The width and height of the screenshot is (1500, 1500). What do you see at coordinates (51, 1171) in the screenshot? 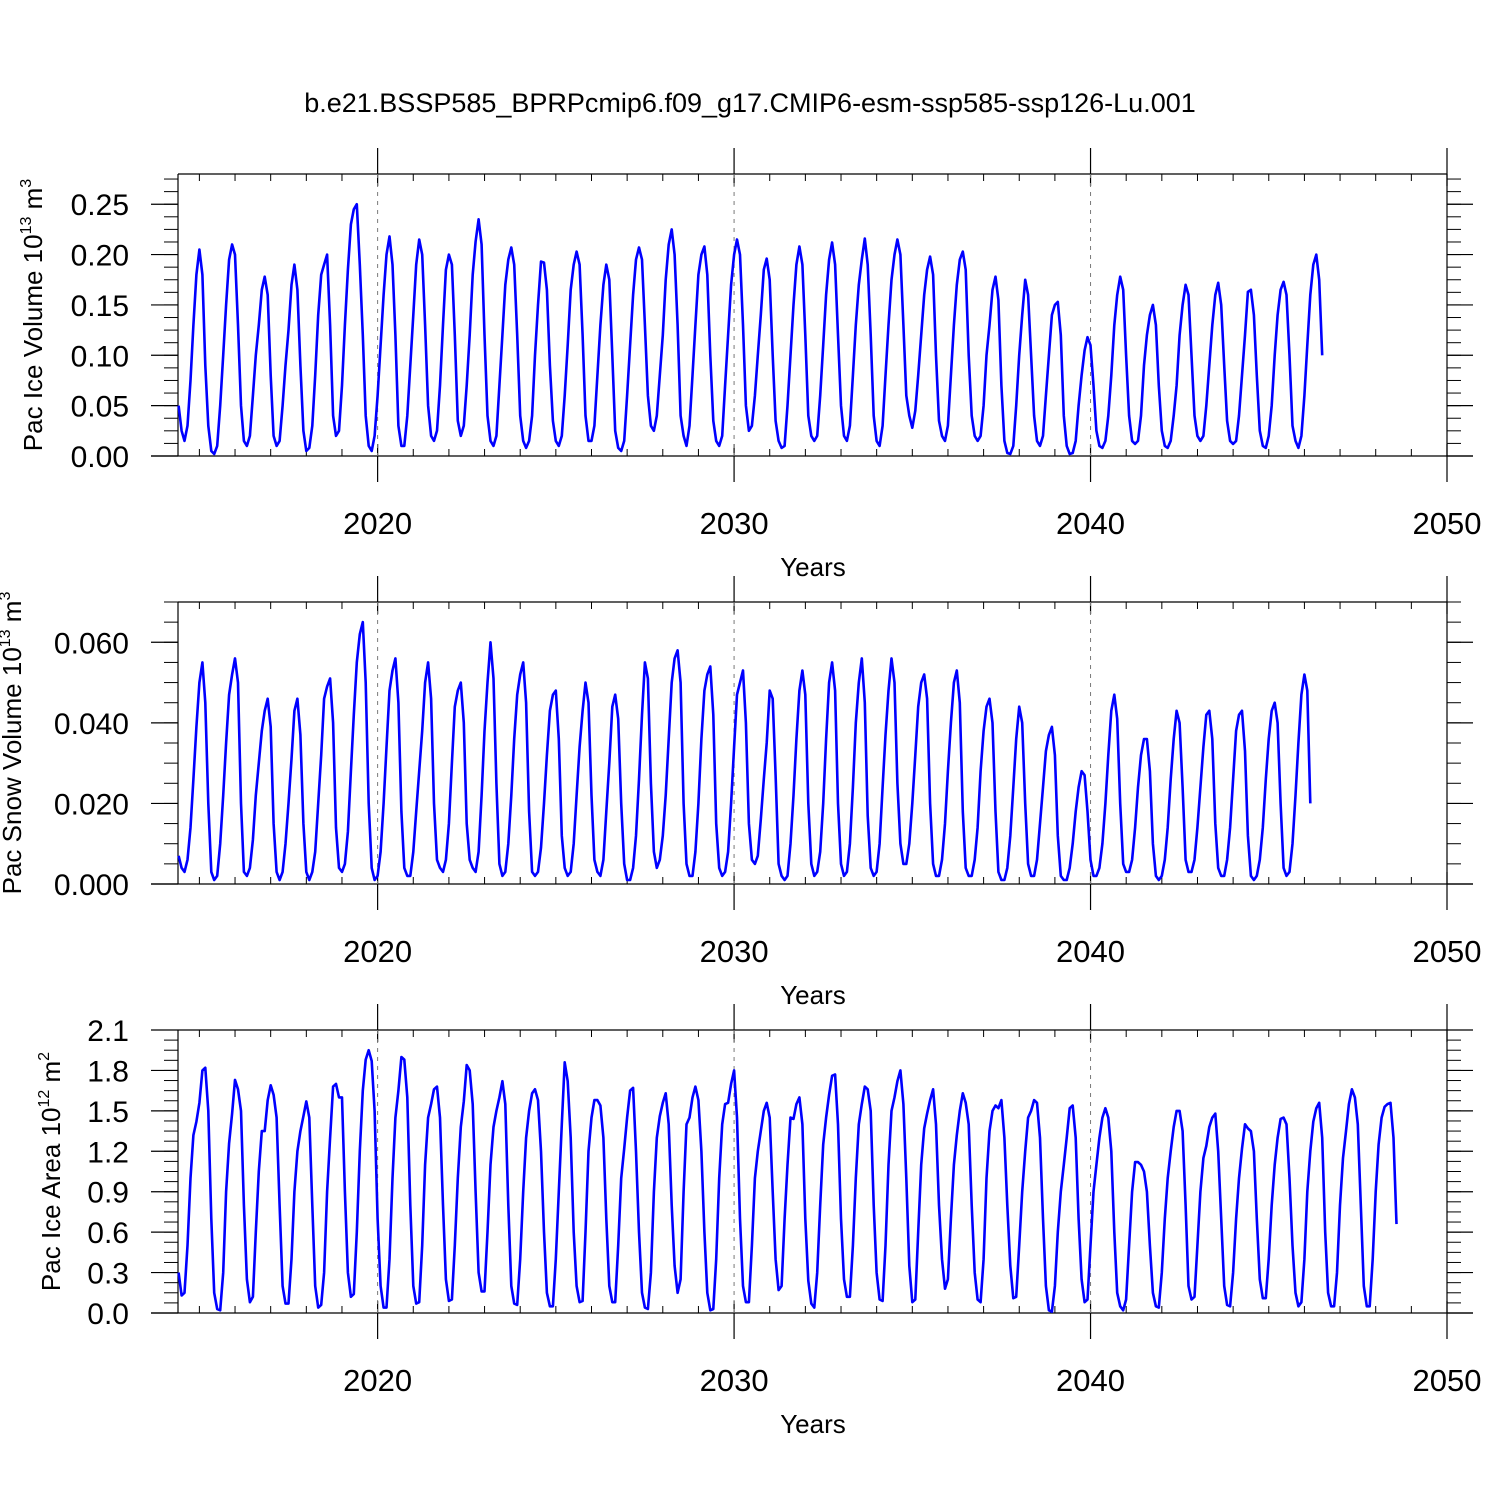
I see `y-axis-label: Pac Ice Area 1012 m2` at bounding box center [51, 1171].